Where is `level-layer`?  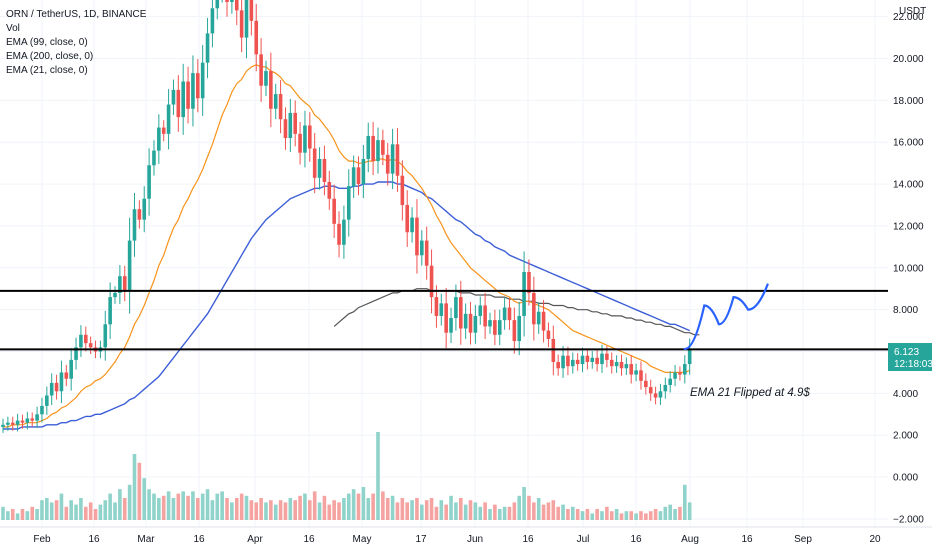 level-layer is located at coordinates (444, 320).